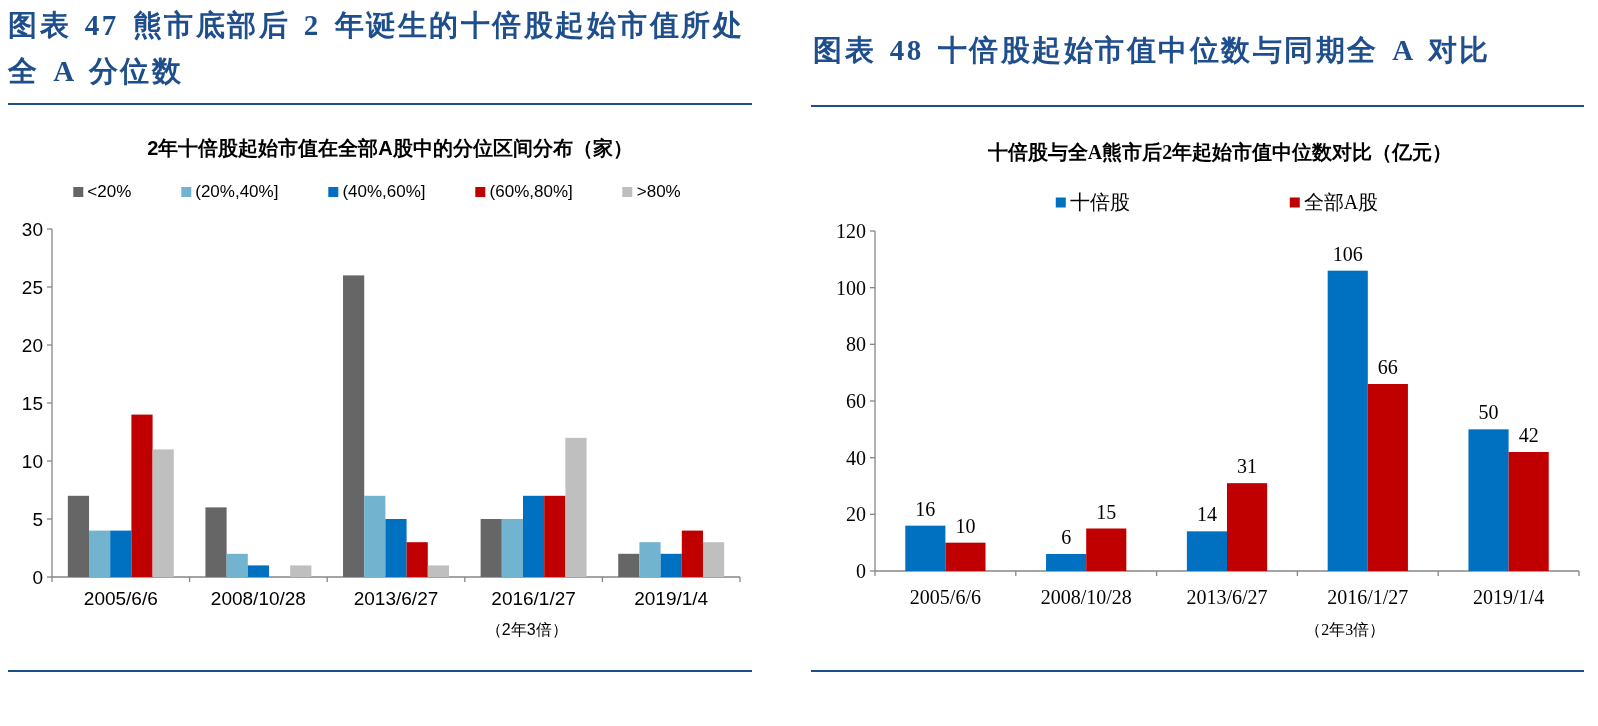  I want to click on data-label: 42, so click(1528, 435).